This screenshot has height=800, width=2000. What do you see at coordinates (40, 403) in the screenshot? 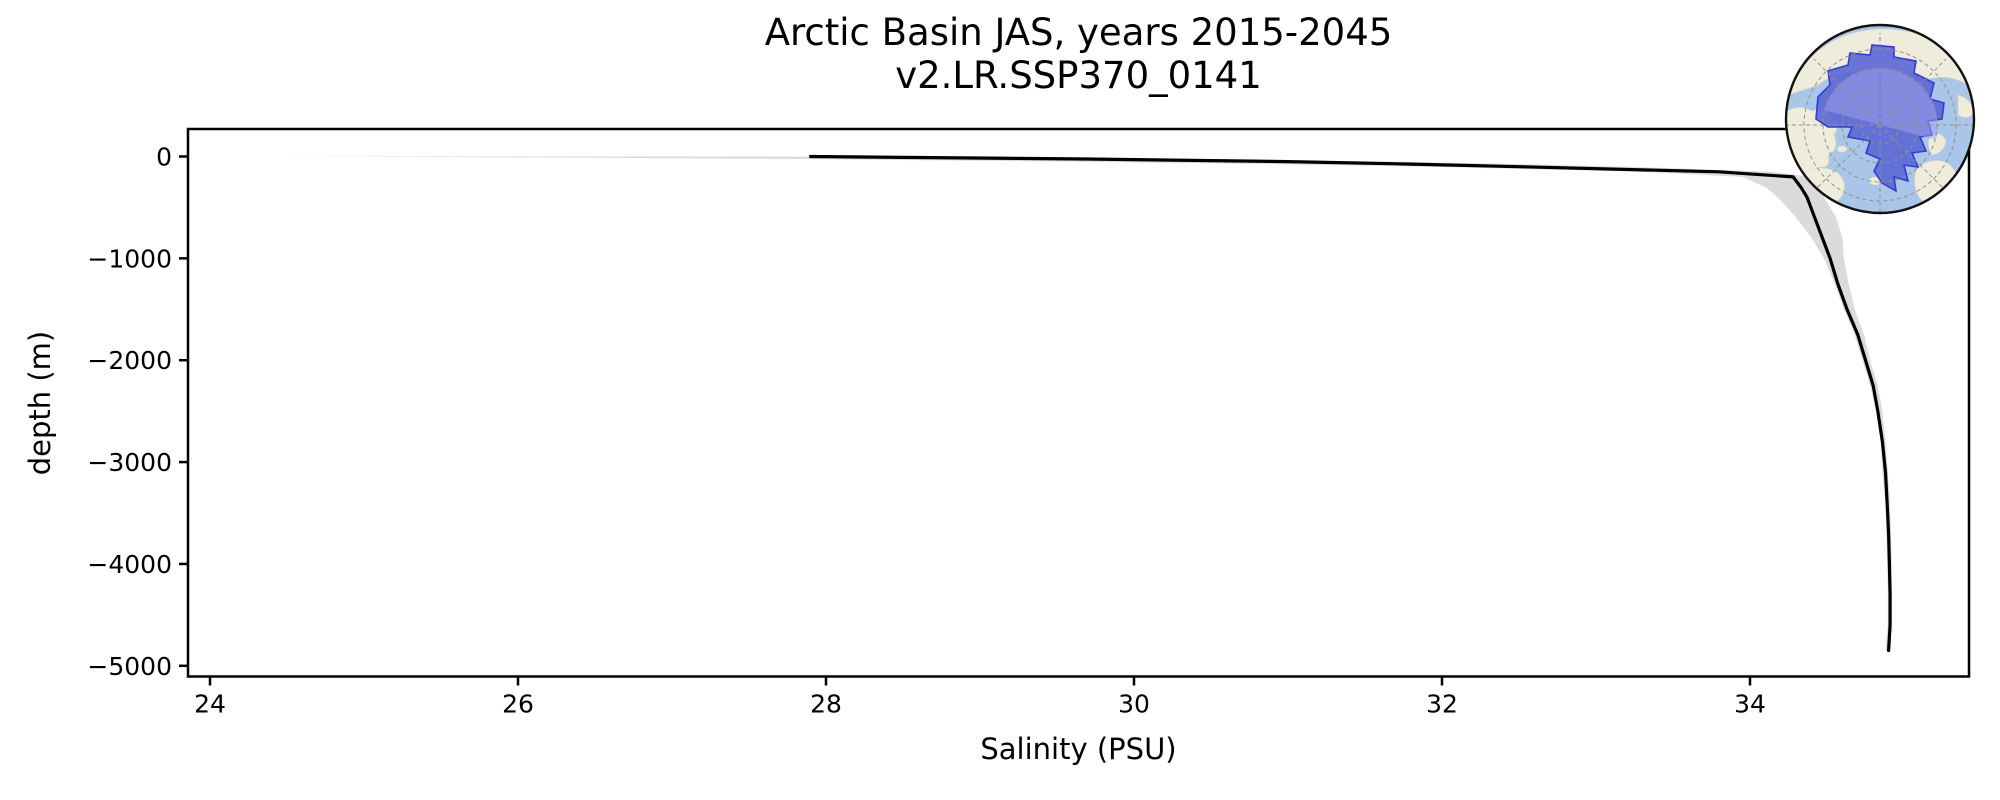
I see `y-axis-label: depth (m)` at bounding box center [40, 403].